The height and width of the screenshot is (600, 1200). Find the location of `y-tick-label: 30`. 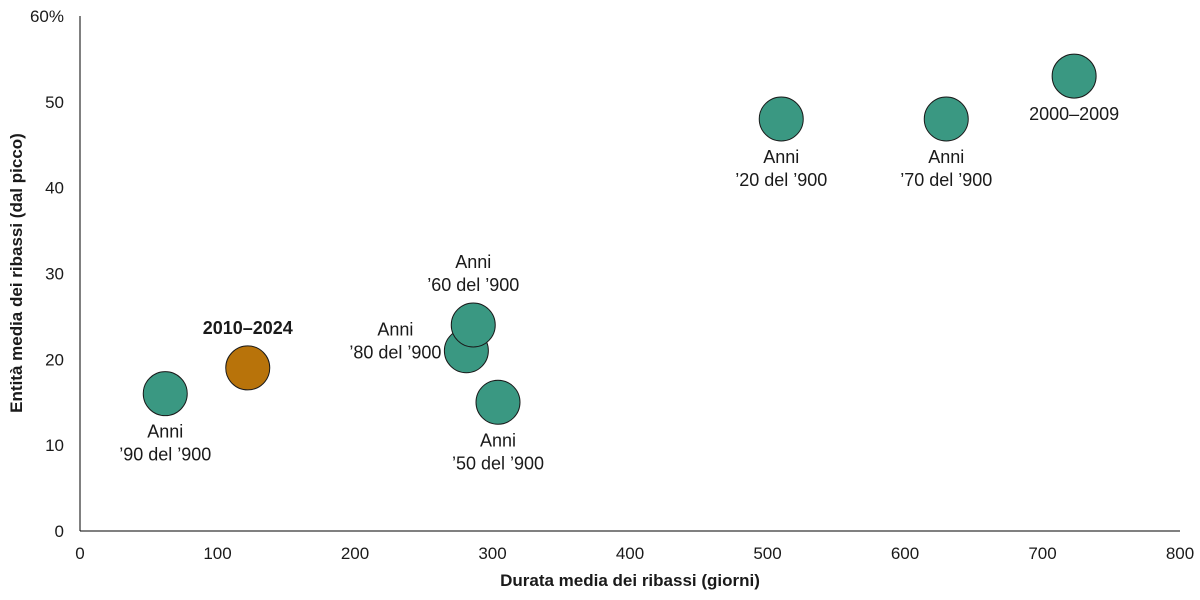

y-tick-label: 30 is located at coordinates (54, 274).